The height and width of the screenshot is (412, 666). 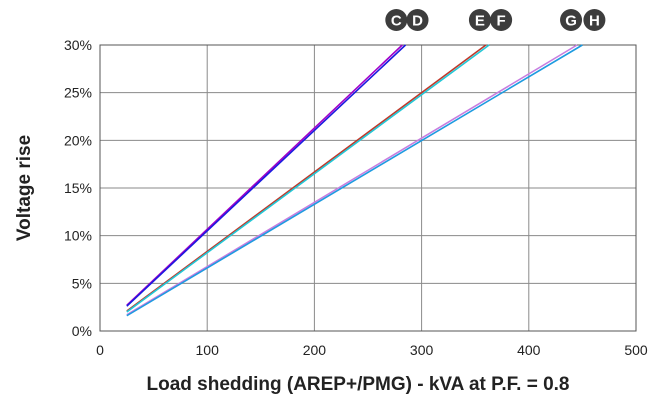 I want to click on badge-g: G, so click(x=571, y=20).